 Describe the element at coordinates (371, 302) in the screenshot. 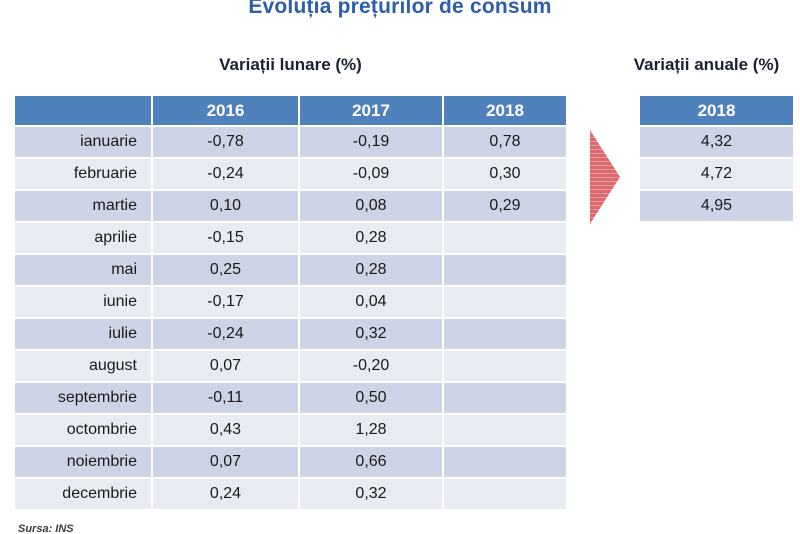

I see `value-cell: 0,04` at that location.